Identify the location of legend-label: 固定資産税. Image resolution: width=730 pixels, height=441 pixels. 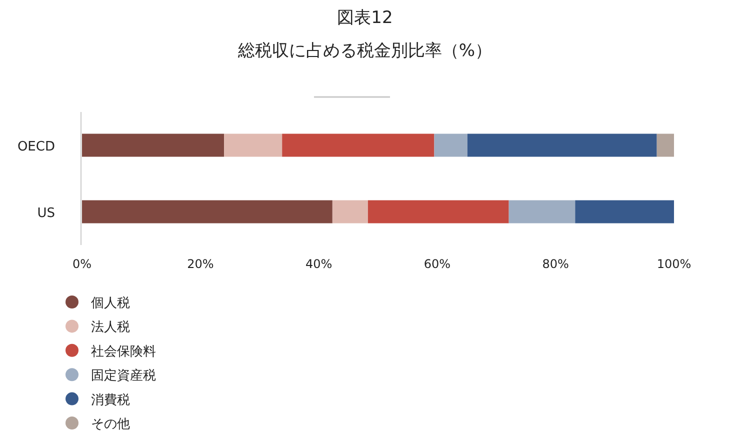
(123, 376).